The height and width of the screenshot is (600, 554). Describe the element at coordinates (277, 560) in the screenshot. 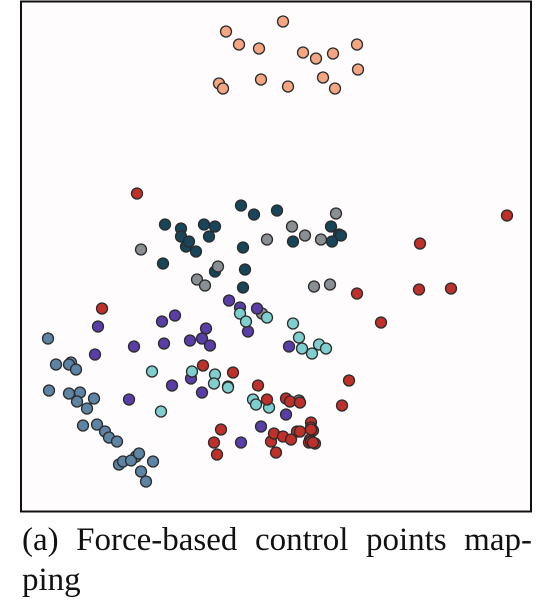

I see `figure-caption: (a) Force-based control points map­ping` at that location.